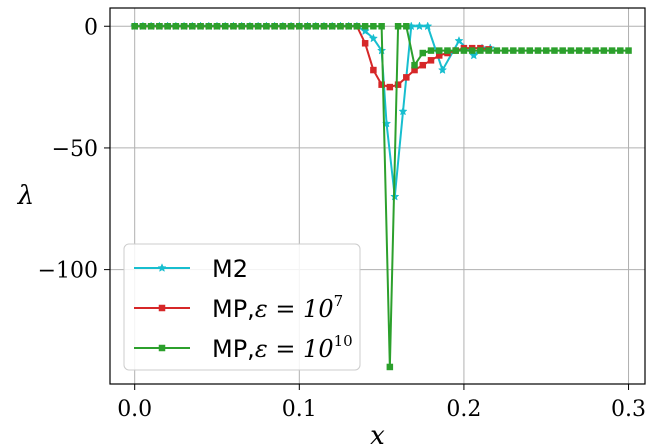 The image size is (646, 448). I want to click on x-tick-label: 0.2, so click(463, 409).